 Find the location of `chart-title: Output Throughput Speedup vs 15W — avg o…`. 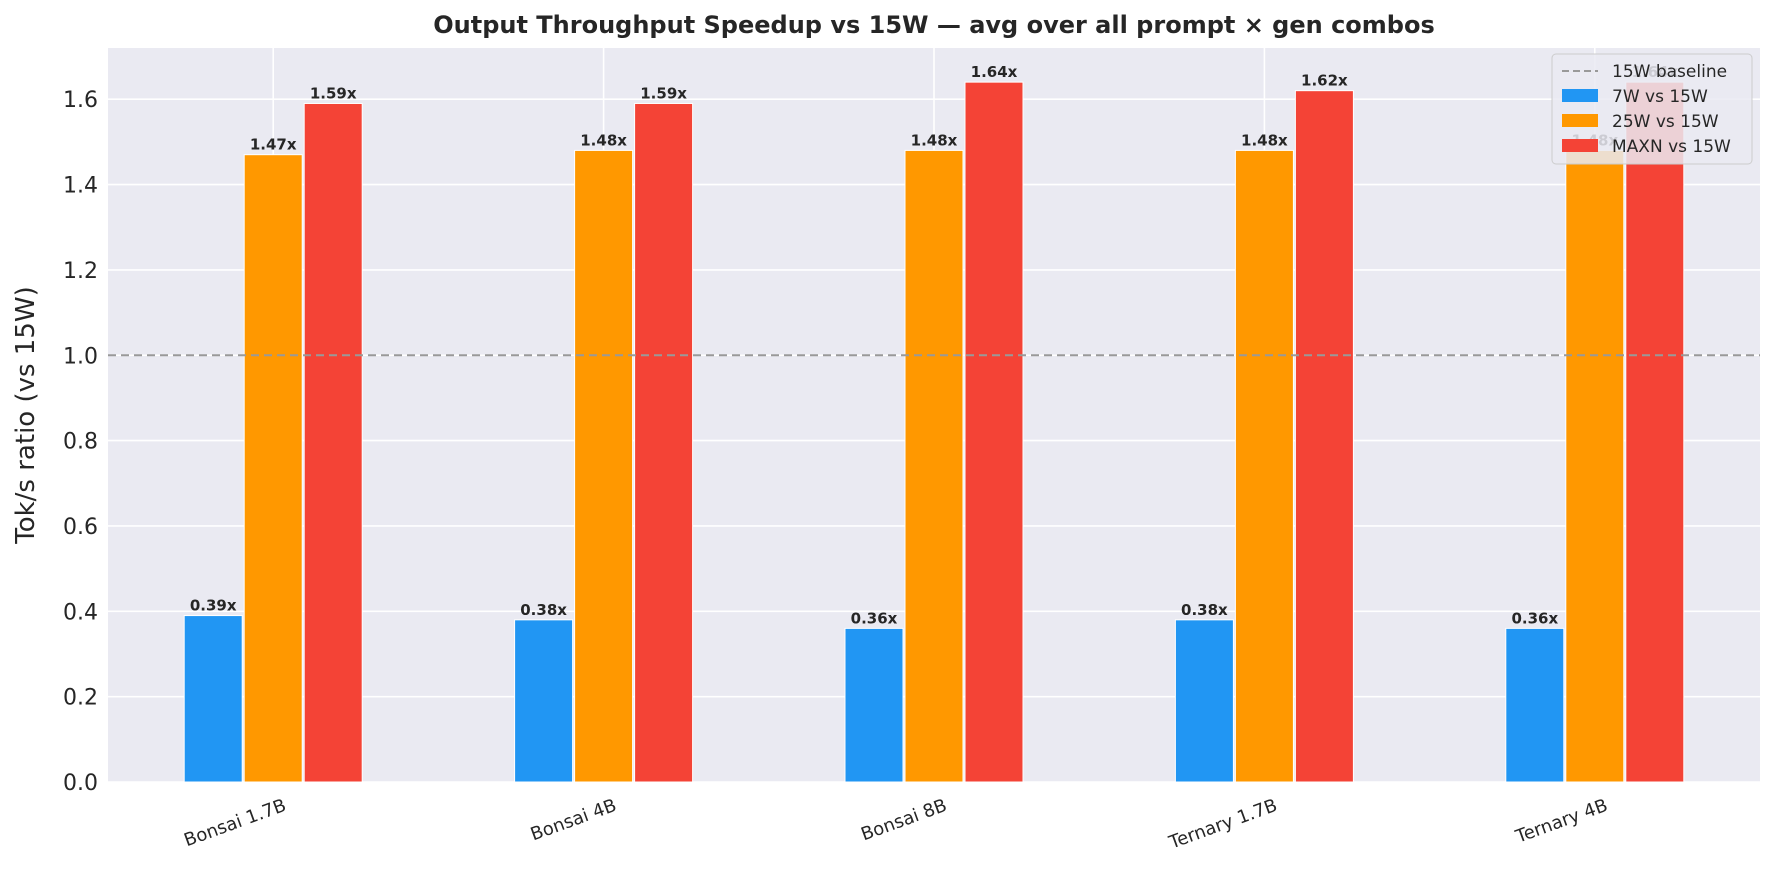

chart-title: Output Throughput Speedup vs 15W — avg o… is located at coordinates (934, 25).